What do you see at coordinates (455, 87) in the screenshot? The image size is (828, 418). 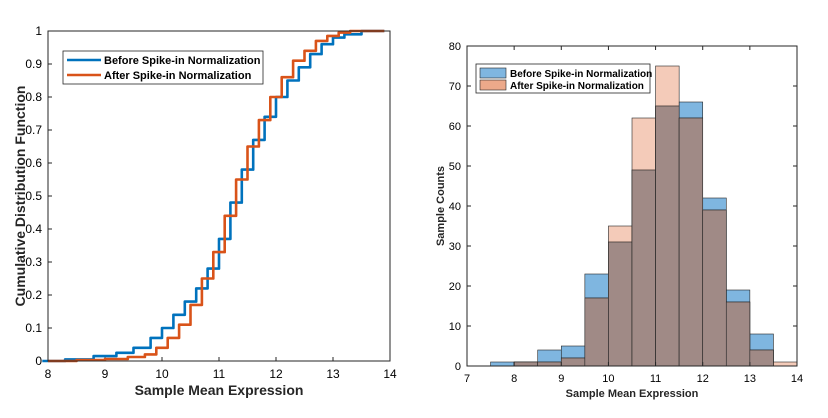 I see `hist-y-tick-label: 70` at bounding box center [455, 87].